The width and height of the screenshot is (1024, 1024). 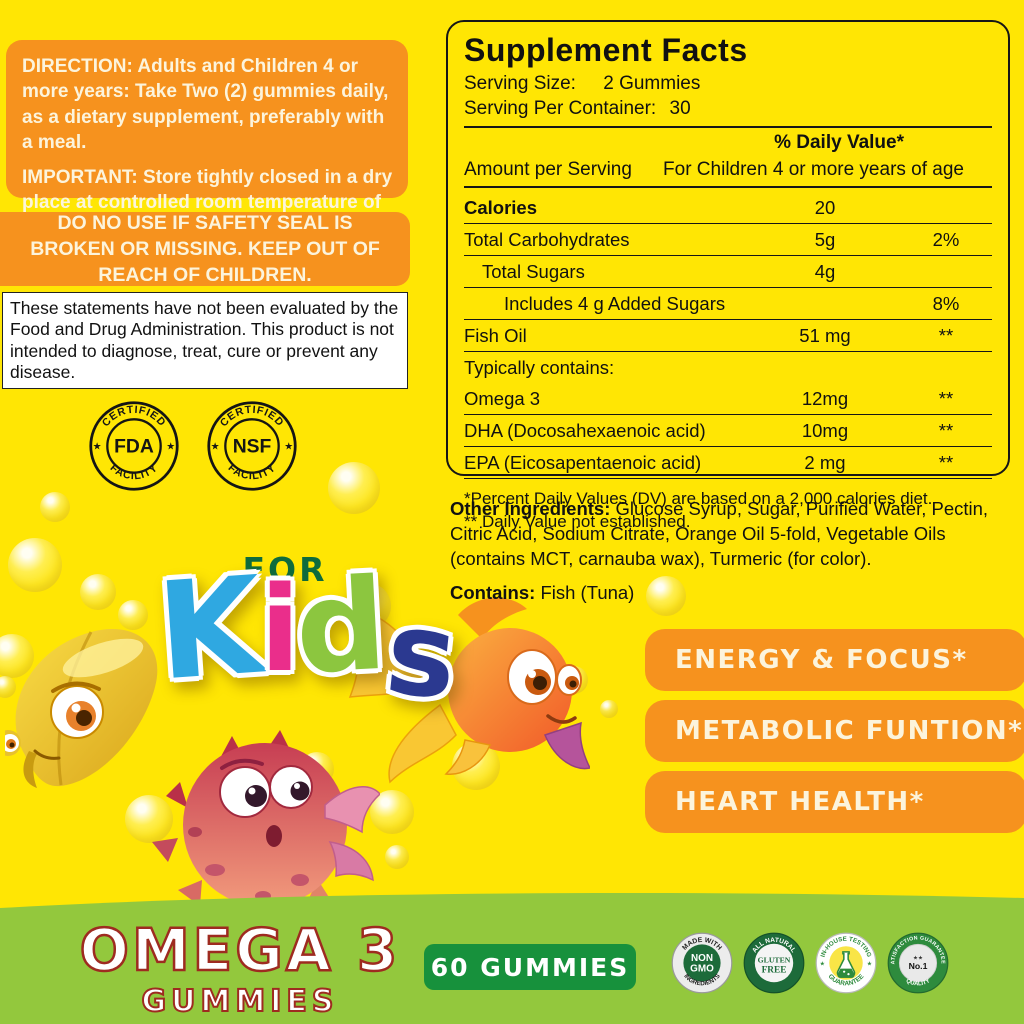 What do you see at coordinates (548, 169) in the screenshot?
I see `amount-per-serving-header: Amount per Serving` at bounding box center [548, 169].